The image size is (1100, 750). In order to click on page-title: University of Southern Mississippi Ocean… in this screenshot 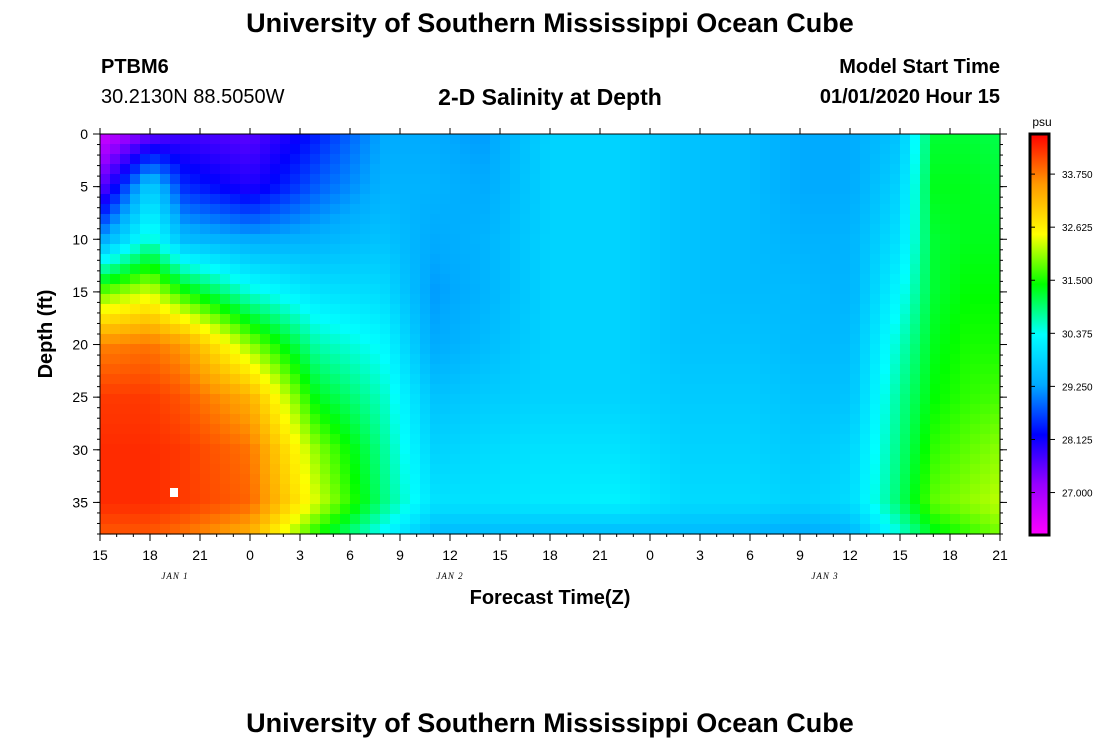, I will do `click(550, 23)`.